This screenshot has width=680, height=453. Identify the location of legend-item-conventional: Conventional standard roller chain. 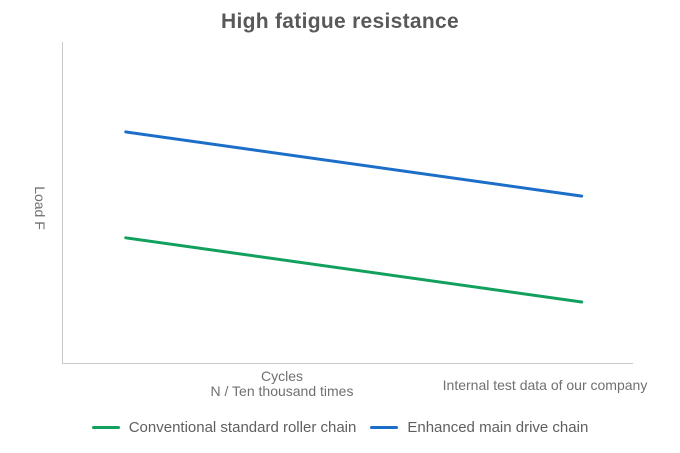
(224, 427).